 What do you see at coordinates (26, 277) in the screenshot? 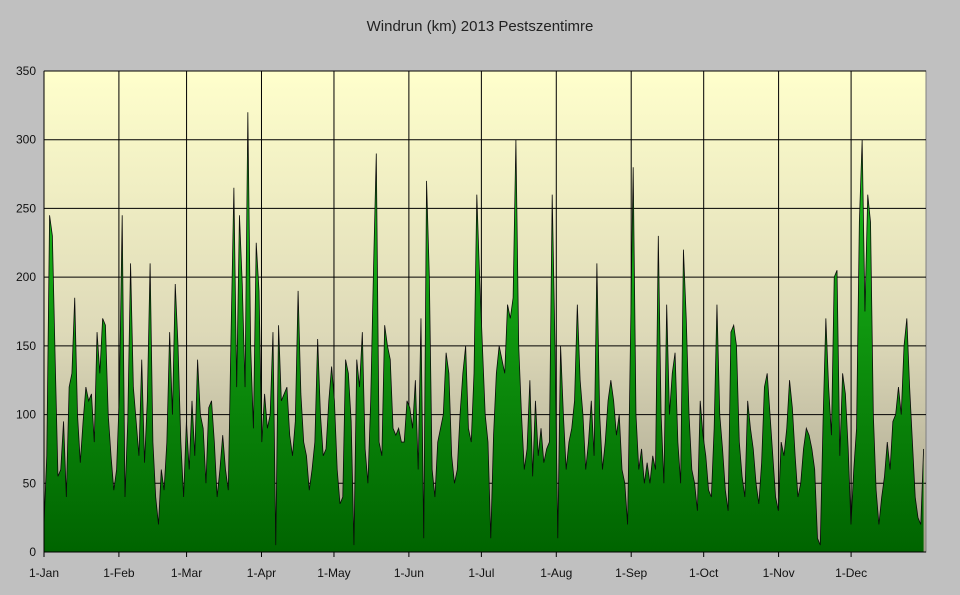
I see `y-tick-label: 200` at bounding box center [26, 277].